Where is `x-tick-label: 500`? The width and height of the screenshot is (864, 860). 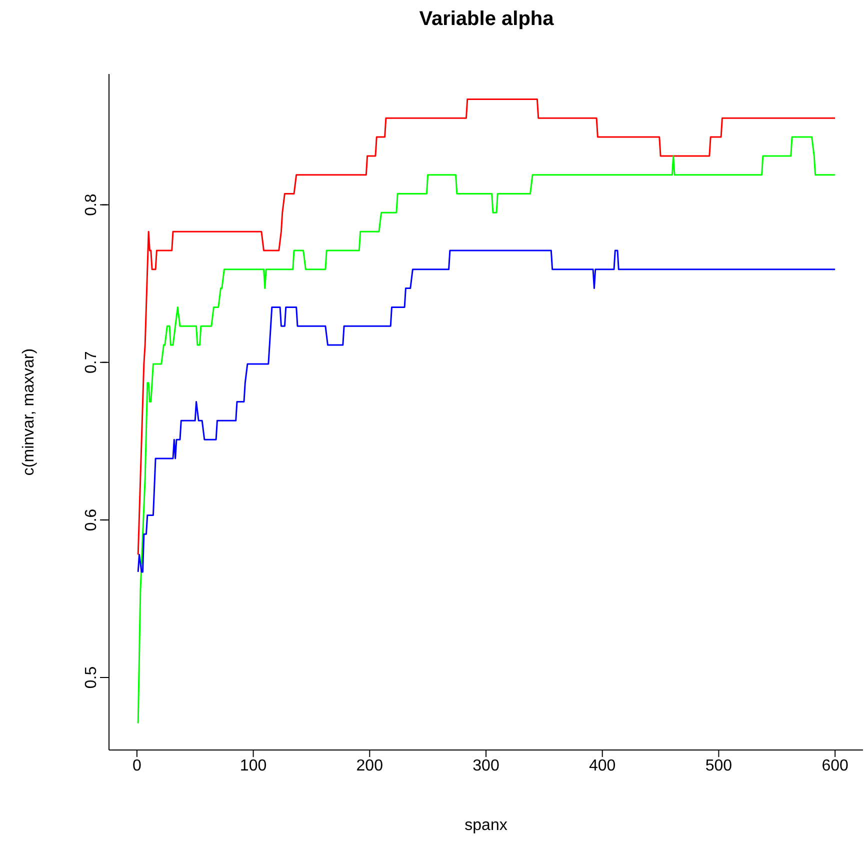
x-tick-label: 500 is located at coordinates (718, 765).